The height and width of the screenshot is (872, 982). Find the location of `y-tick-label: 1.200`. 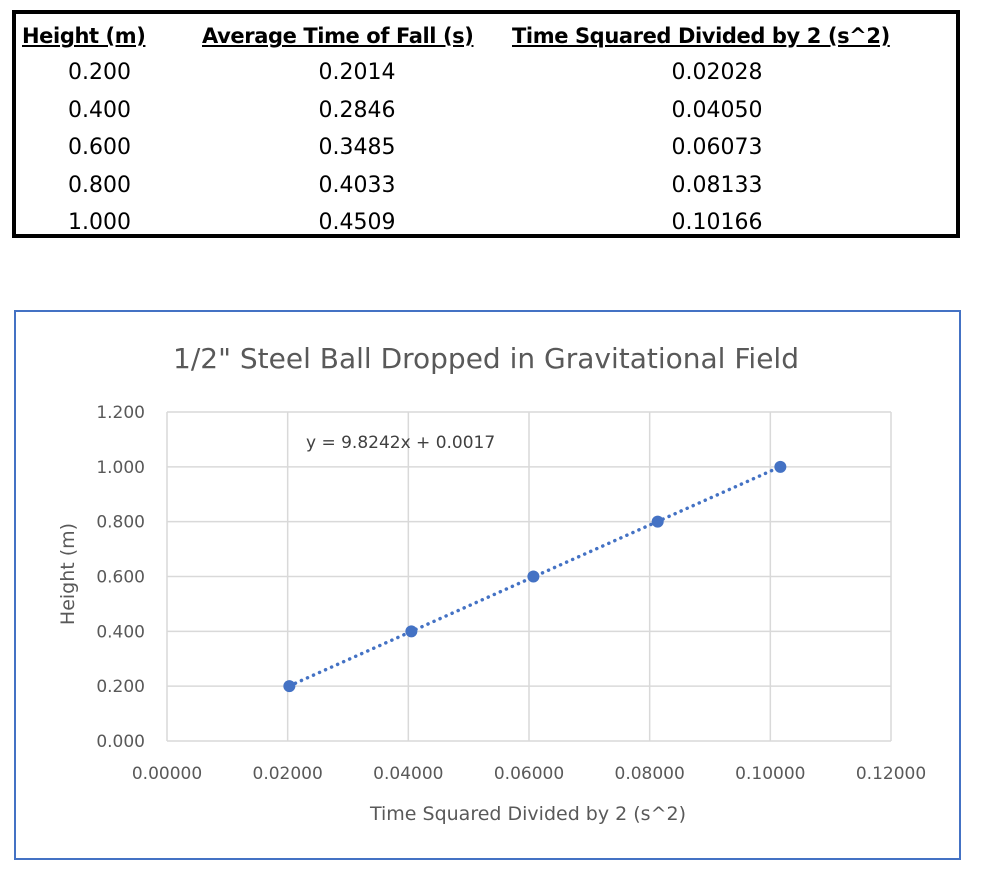

y-tick-label: 1.200 is located at coordinates (120, 413).